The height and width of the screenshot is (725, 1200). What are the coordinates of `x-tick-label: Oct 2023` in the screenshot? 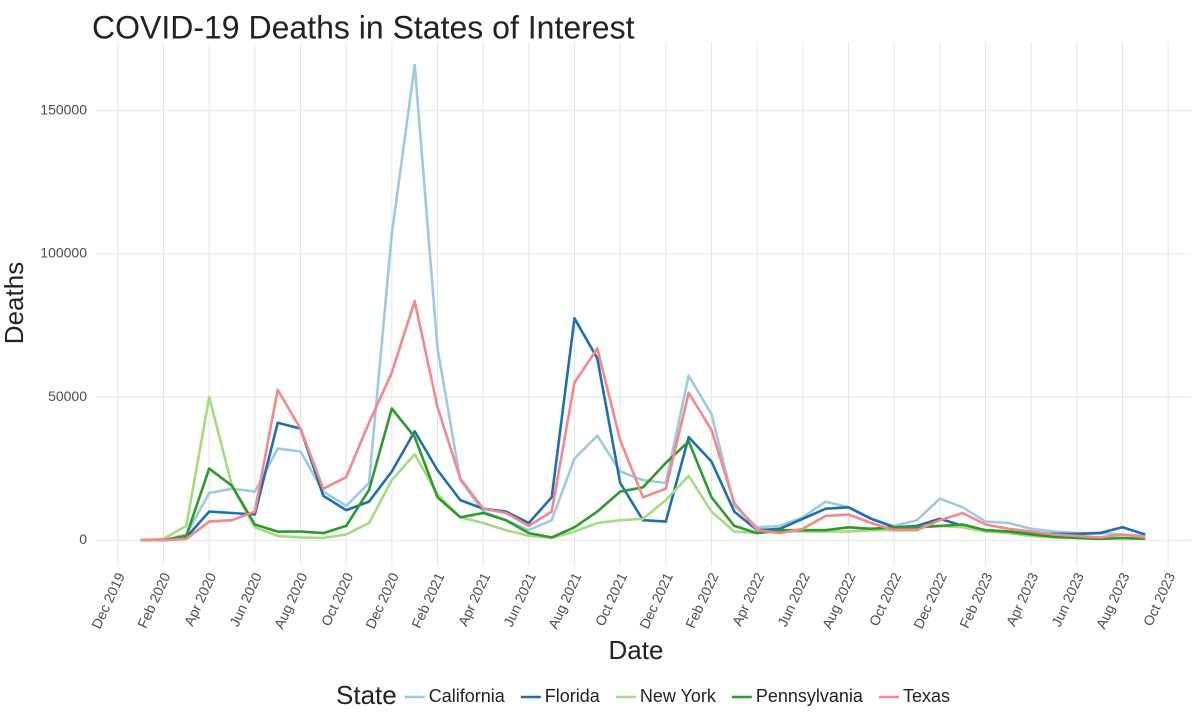 It's located at (1159, 599).